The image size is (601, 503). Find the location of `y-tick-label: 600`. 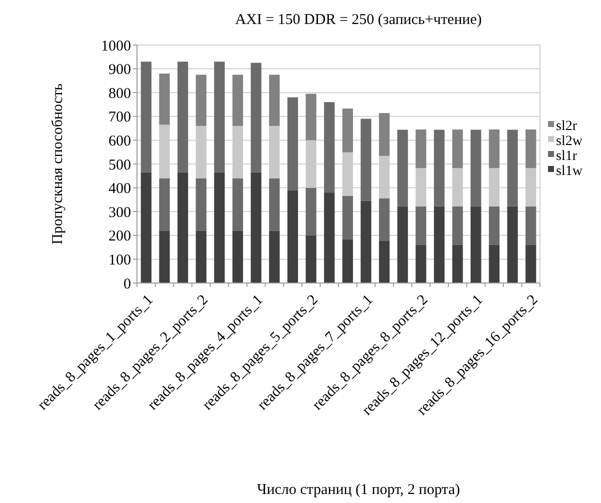

y-tick-label: 600 is located at coordinates (119, 141).